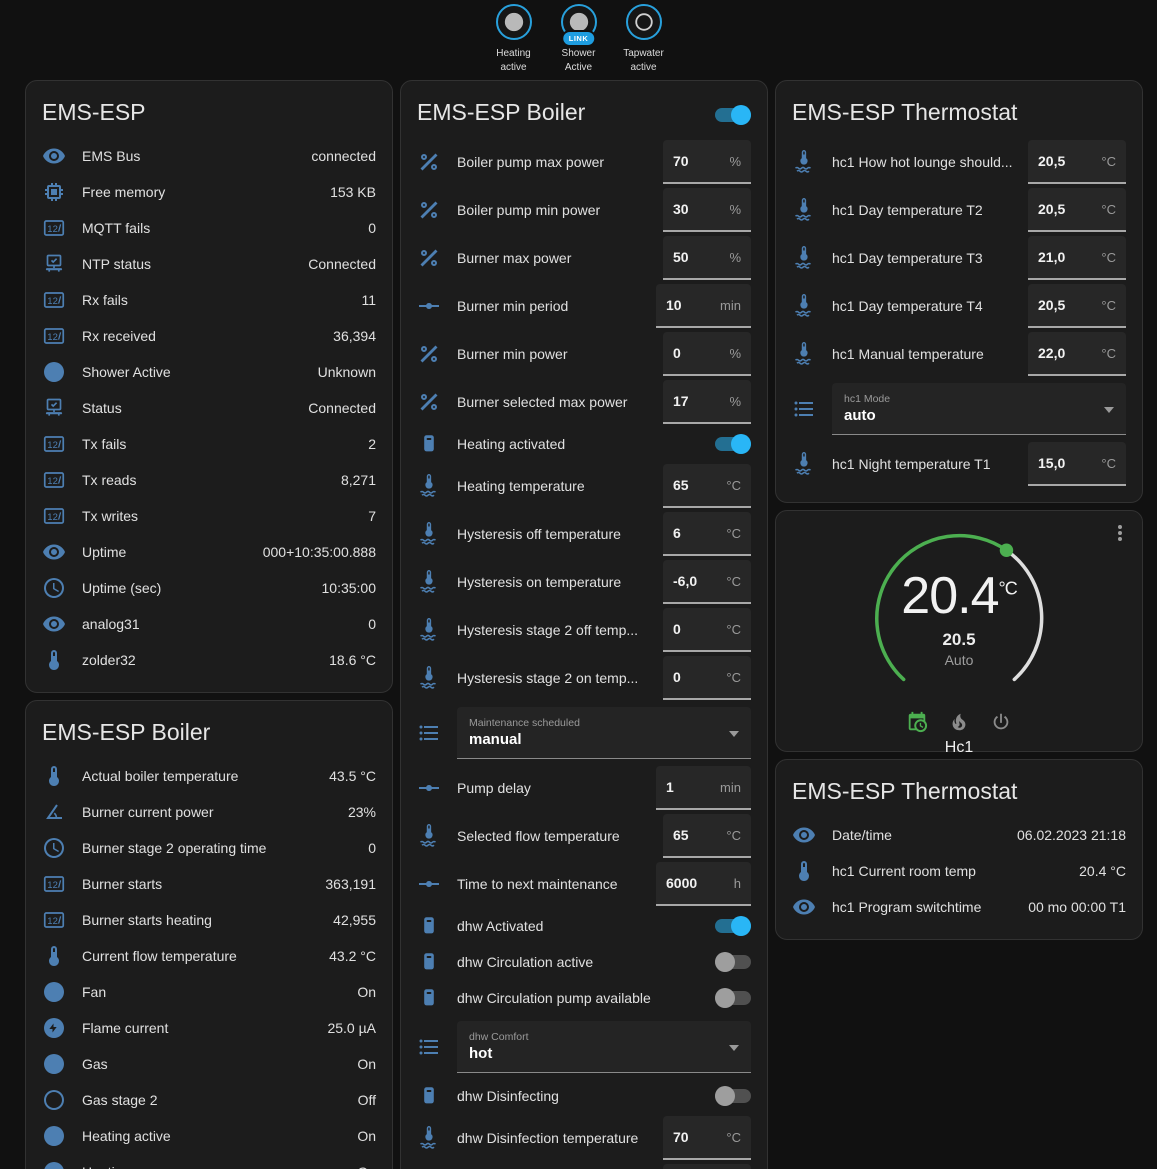  I want to click on power-icon, so click(1001, 722).